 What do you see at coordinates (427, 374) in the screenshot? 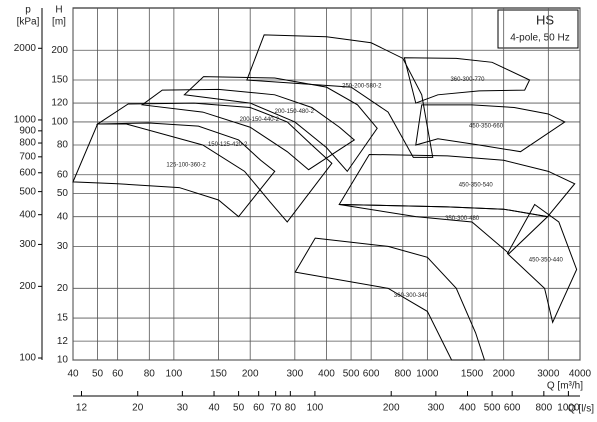
I see `x-tick-label: 1000` at bounding box center [427, 374].